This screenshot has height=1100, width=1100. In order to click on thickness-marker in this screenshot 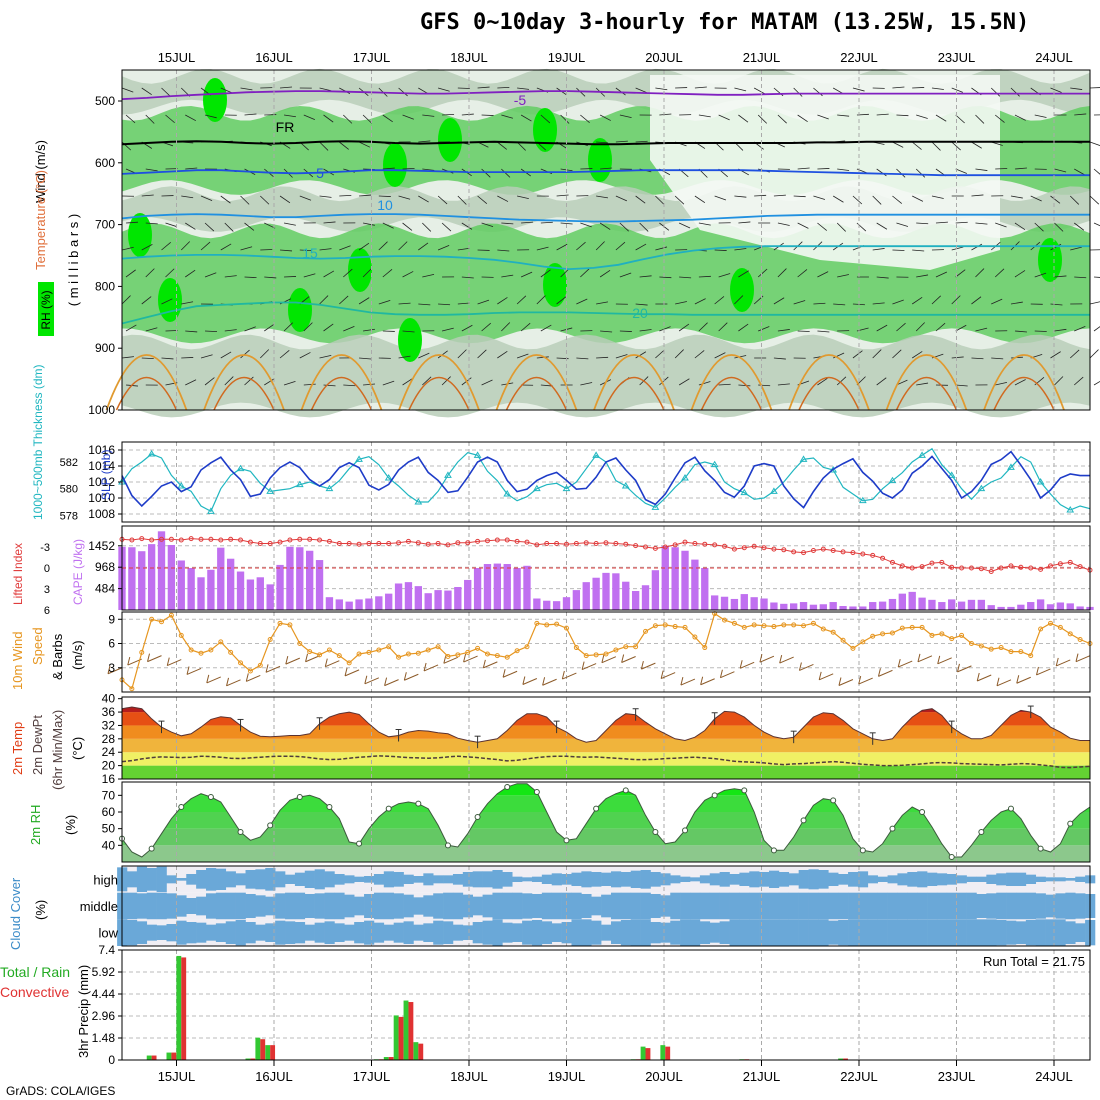, I will do `click(892, 480)`.